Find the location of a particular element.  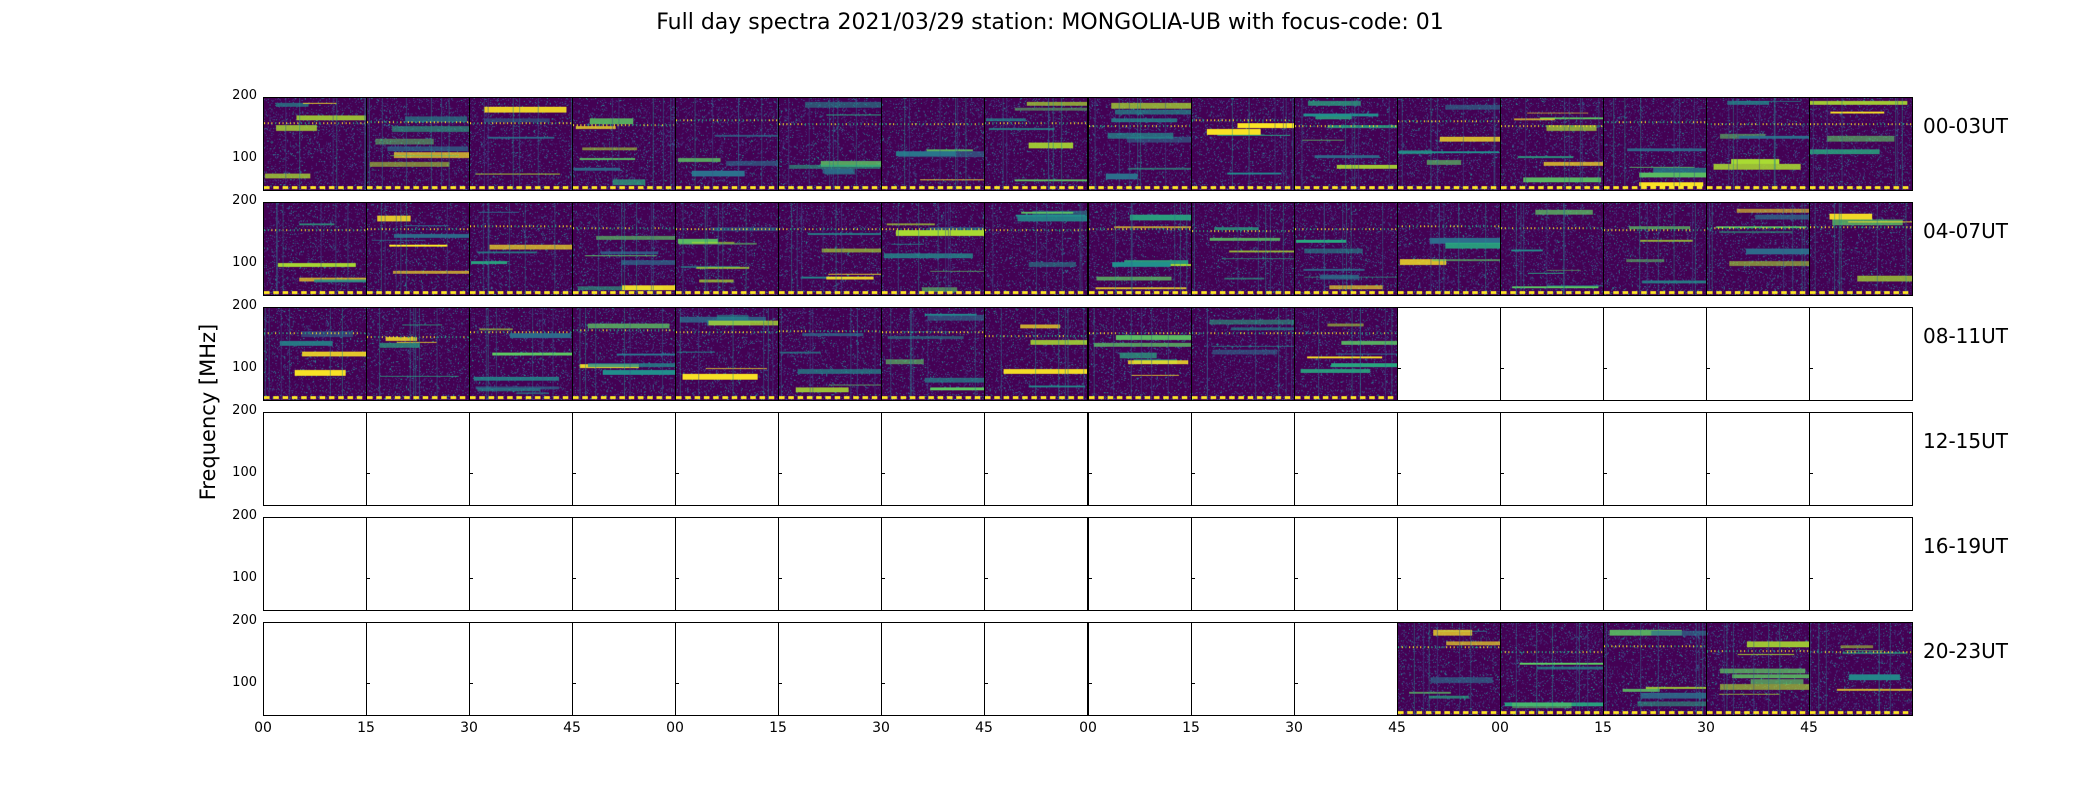

x-axis: 00 15 30 45 00 15 30 45 00 15 30 45 00 15 30 45 is located at coordinates (1050, 733).